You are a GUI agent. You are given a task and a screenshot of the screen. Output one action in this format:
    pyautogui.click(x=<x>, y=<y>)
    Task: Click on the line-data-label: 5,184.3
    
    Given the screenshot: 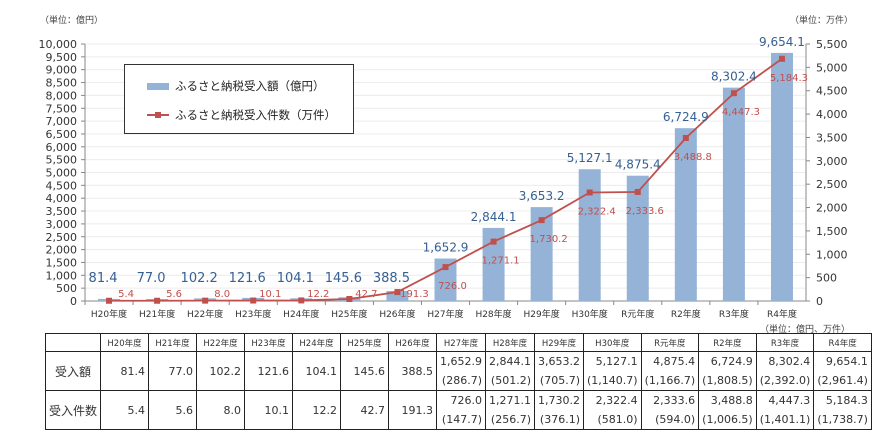 What is the action you would take?
    pyautogui.click(x=789, y=78)
    